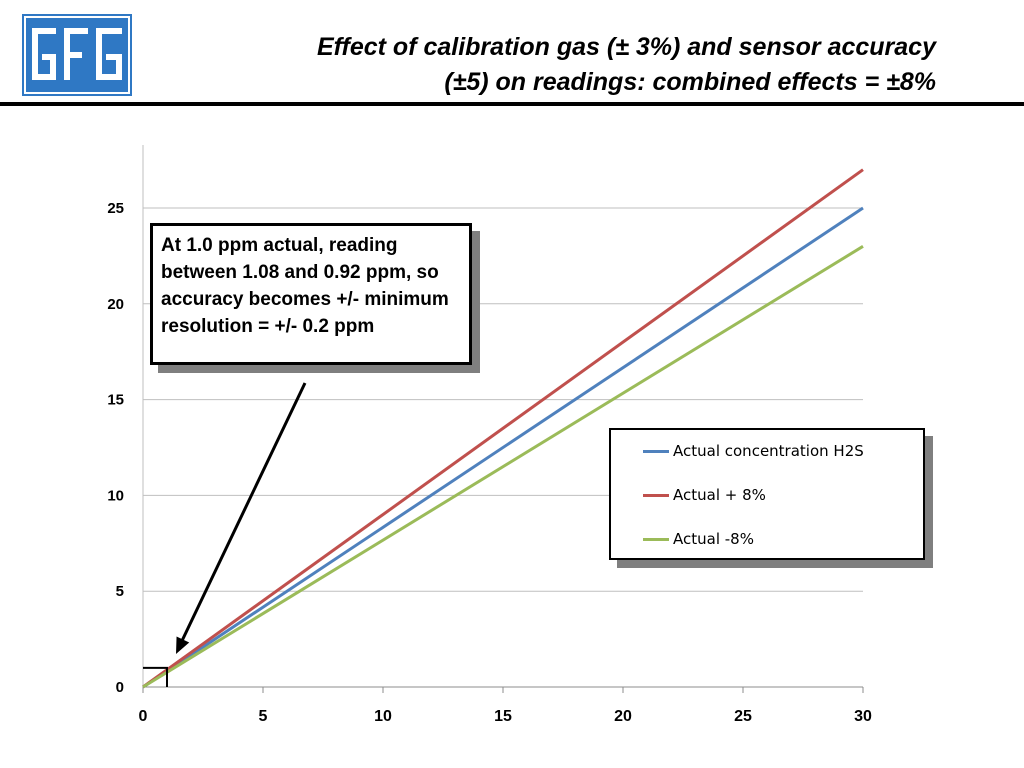 The height and width of the screenshot is (768, 1024). What do you see at coordinates (743, 716) in the screenshot?
I see `x-tick-label: 25` at bounding box center [743, 716].